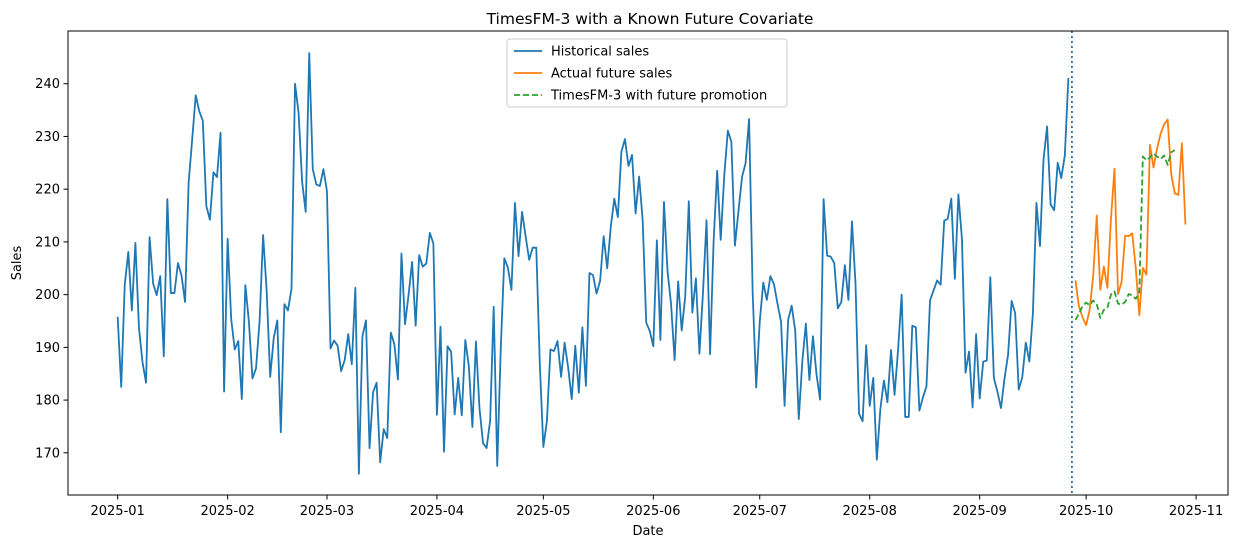 This screenshot has width=1238, height=547. I want to click on x-tick-label: 2025-03, so click(327, 511).